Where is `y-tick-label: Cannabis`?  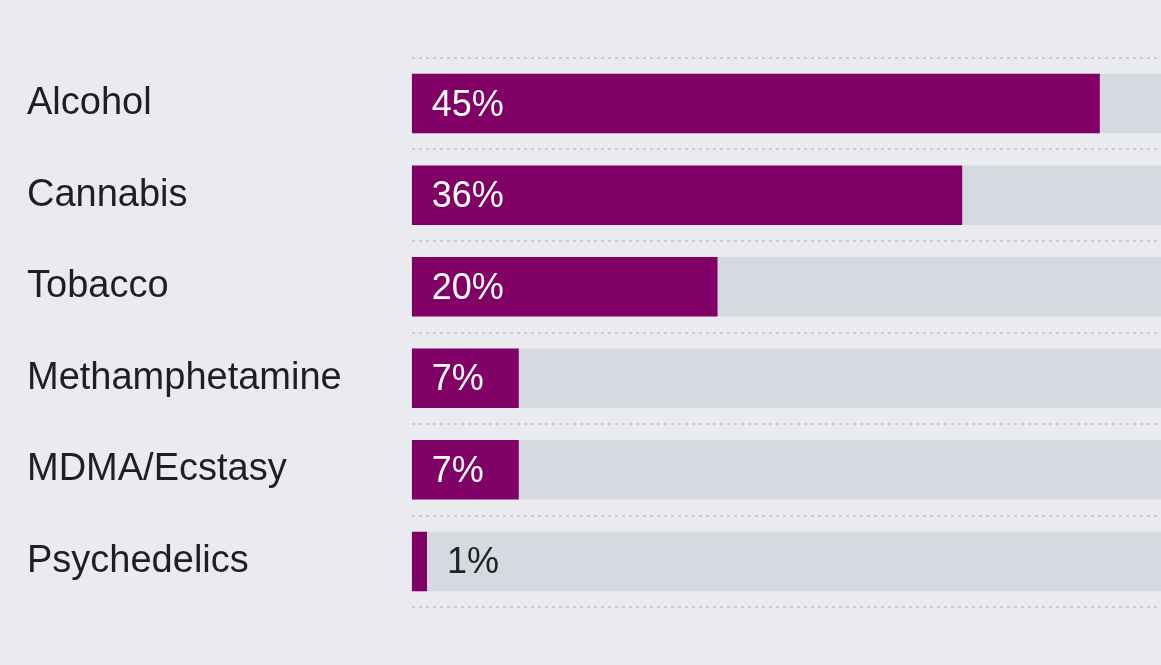
y-tick-label: Cannabis is located at coordinates (107, 192).